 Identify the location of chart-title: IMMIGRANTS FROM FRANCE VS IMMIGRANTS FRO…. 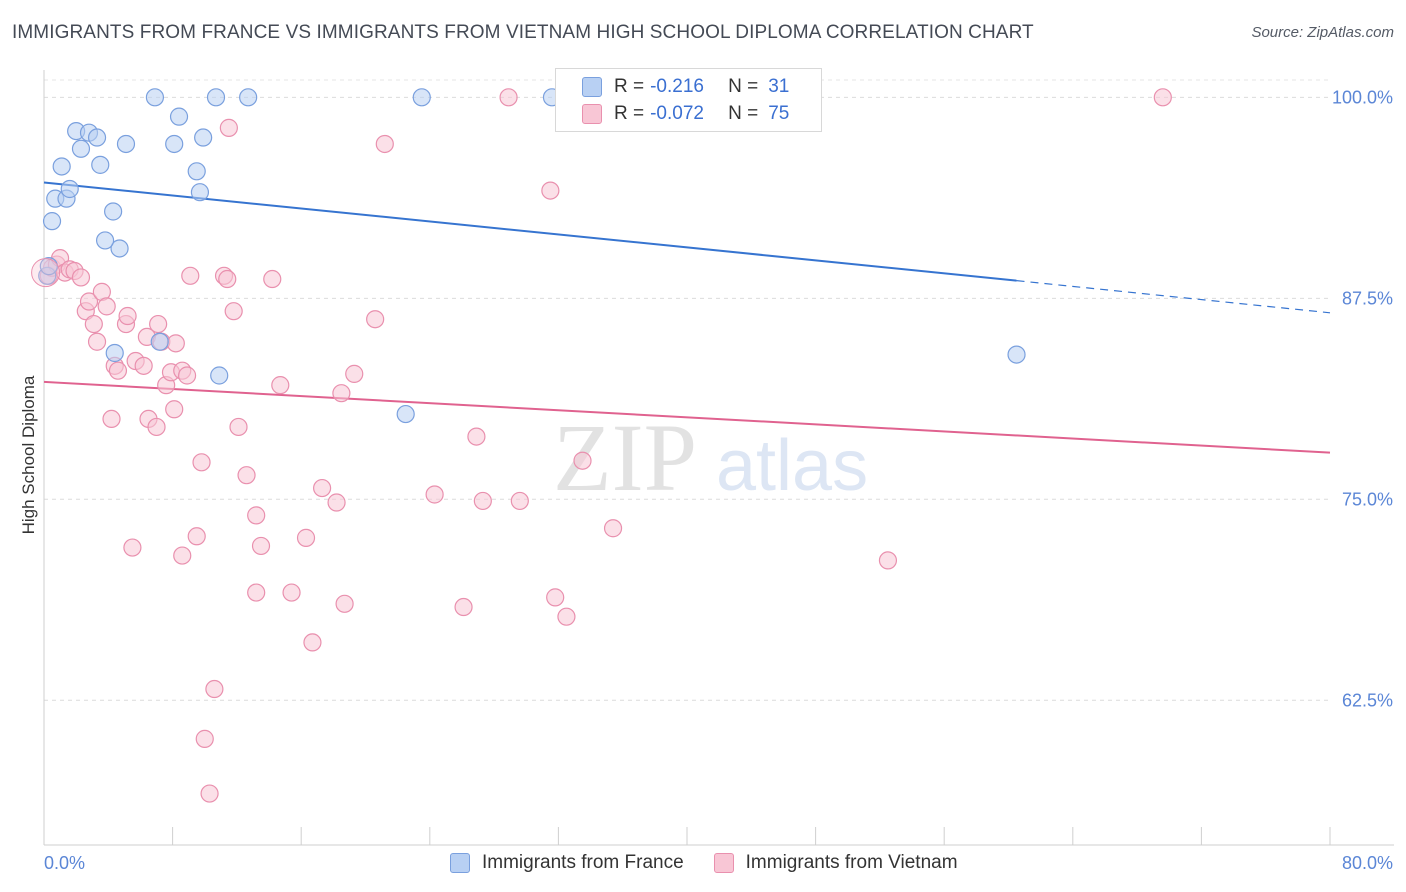
(523, 32).